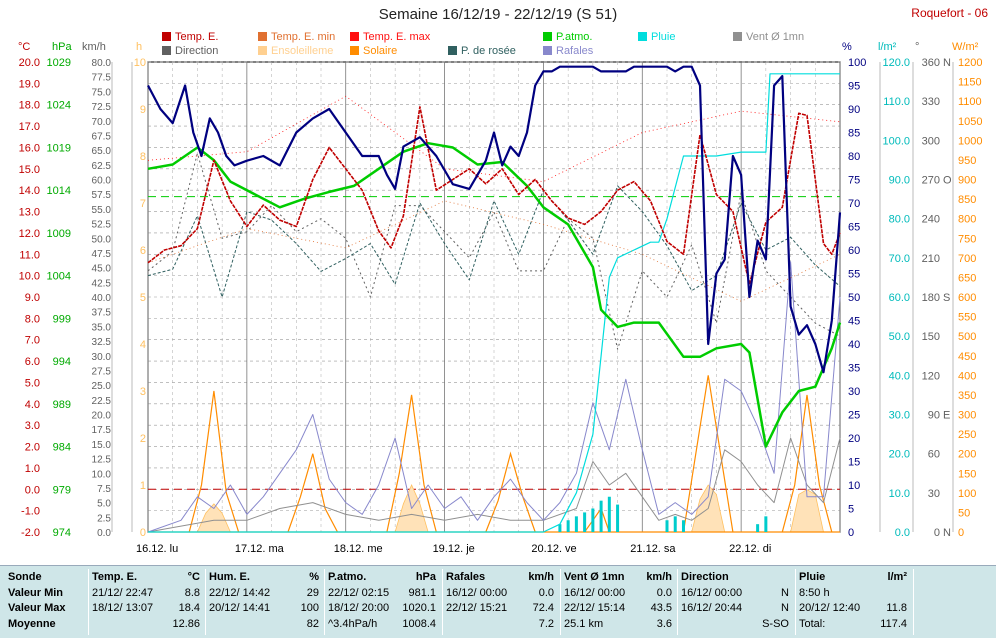 This screenshot has width=996, height=638. What do you see at coordinates (847, 47) in the screenshot?
I see `axis-unit-label: %` at bounding box center [847, 47].